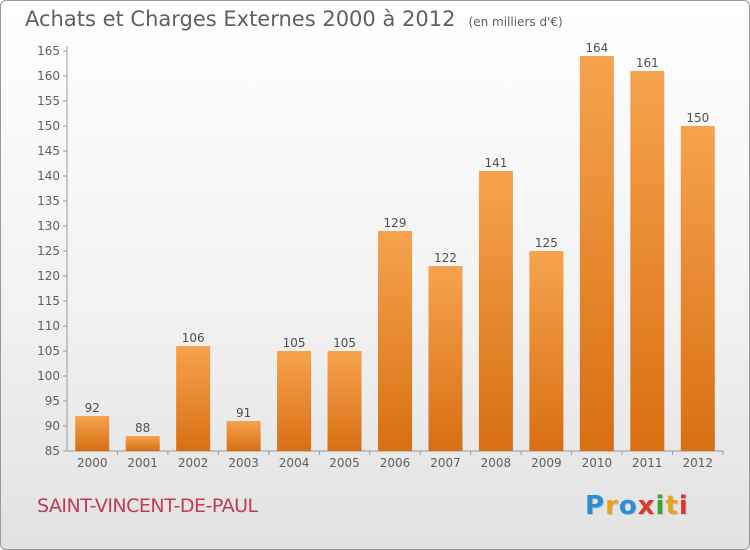 This screenshot has width=750, height=550. I want to click on data-label: 122, so click(445, 258).